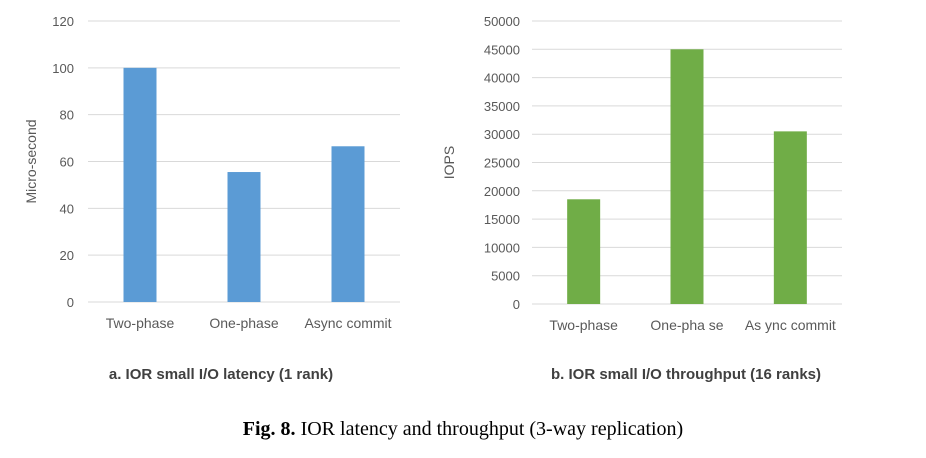  What do you see at coordinates (221, 374) in the screenshot?
I see `latency-caption: a. IOR small I/O latency (1 rank)` at bounding box center [221, 374].